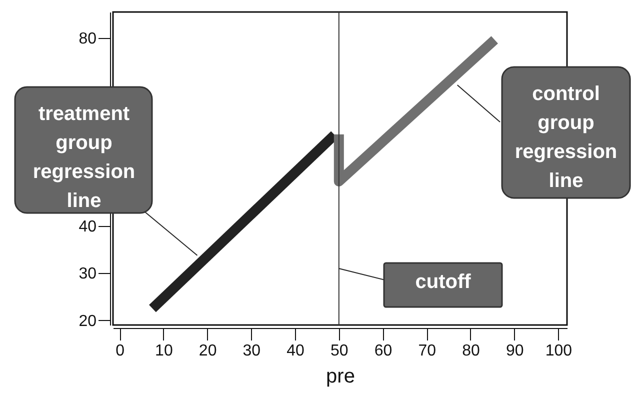 The image size is (631, 415). Describe the element at coordinates (339, 351) in the screenshot. I see `x-tick-label: 50` at that location.